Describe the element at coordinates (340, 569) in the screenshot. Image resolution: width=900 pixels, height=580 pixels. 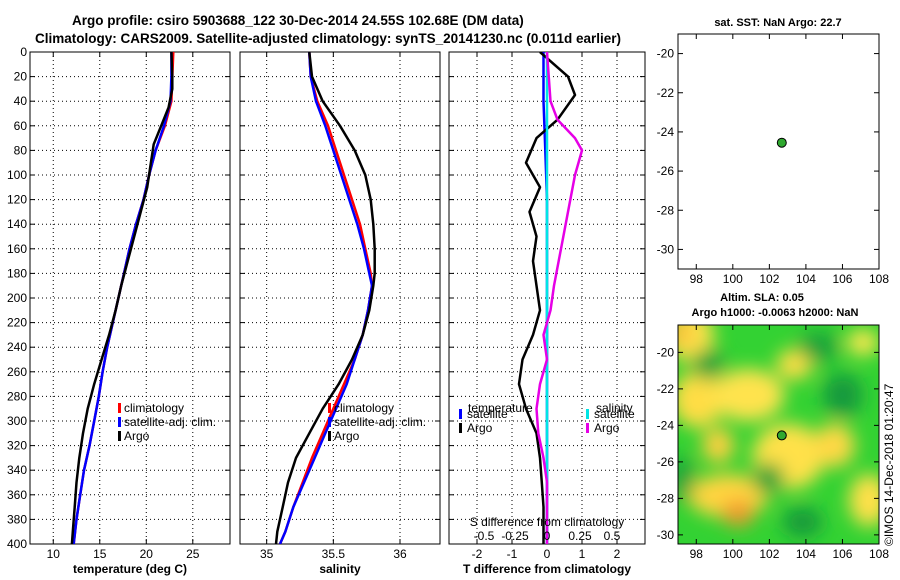
I see `x-axis-label: salinity` at that location.